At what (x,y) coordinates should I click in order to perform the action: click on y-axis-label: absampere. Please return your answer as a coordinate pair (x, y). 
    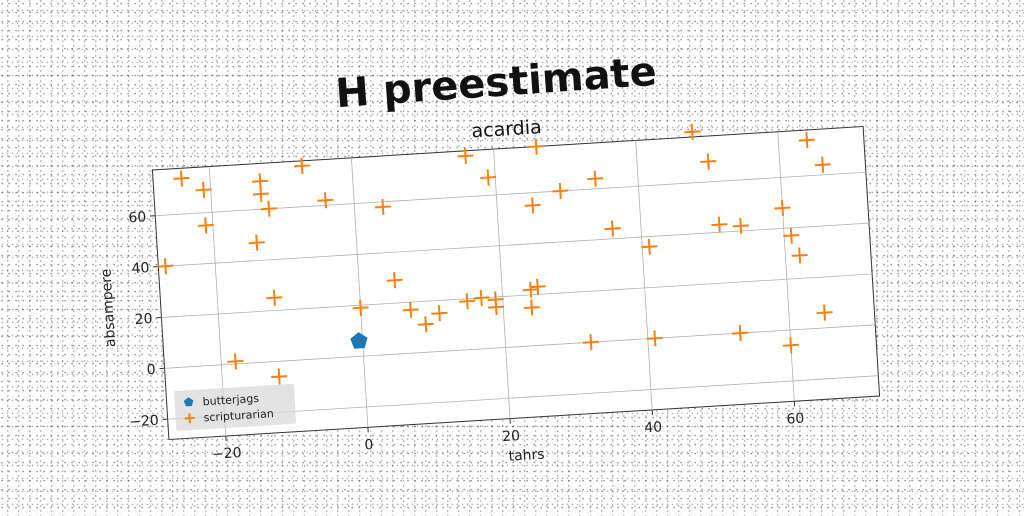
    Looking at the image, I should click on (108, 307).